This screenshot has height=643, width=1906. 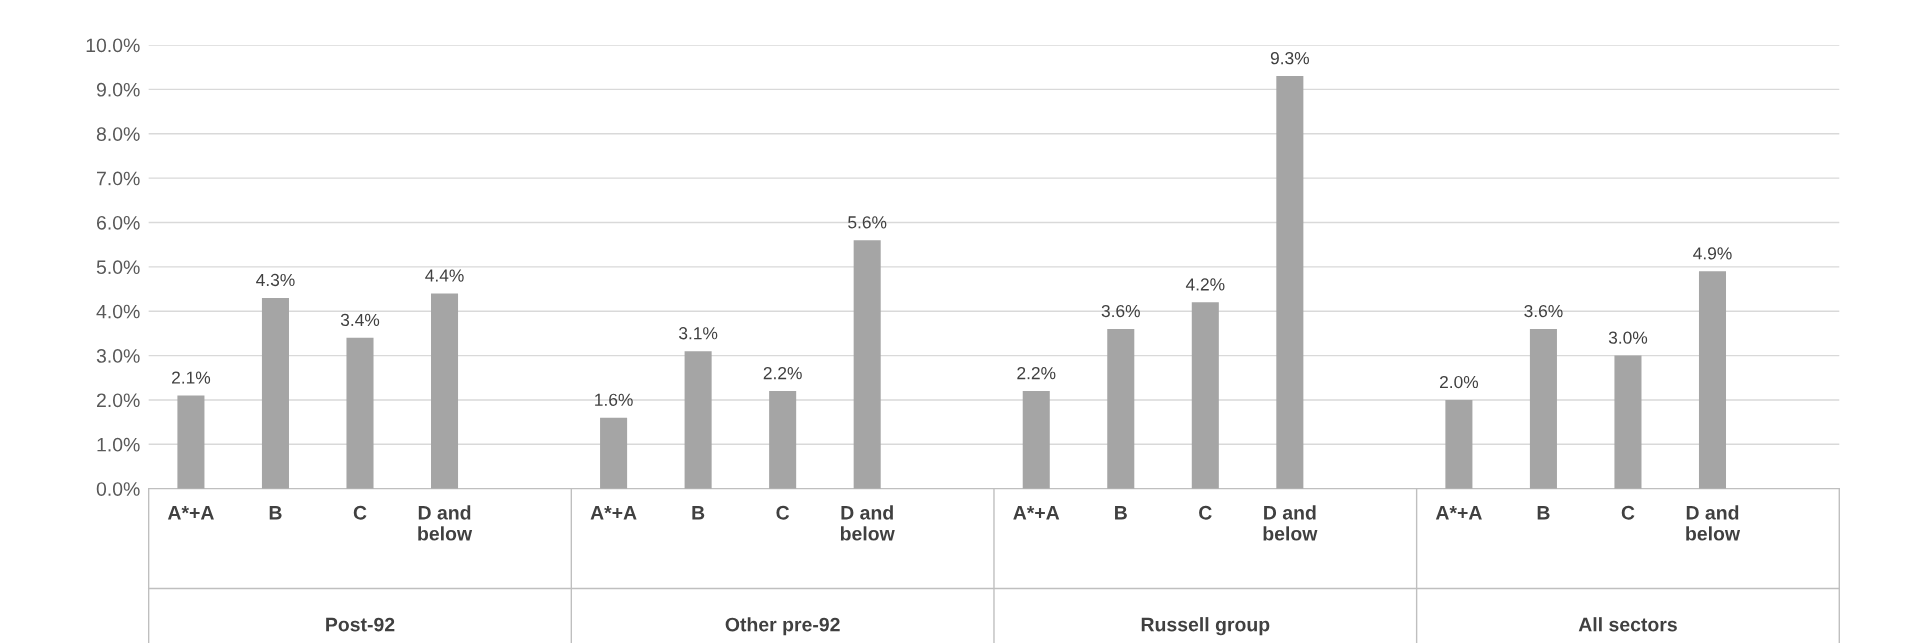 What do you see at coordinates (1205, 284) in the screenshot?
I see `data-label: 4.2%` at bounding box center [1205, 284].